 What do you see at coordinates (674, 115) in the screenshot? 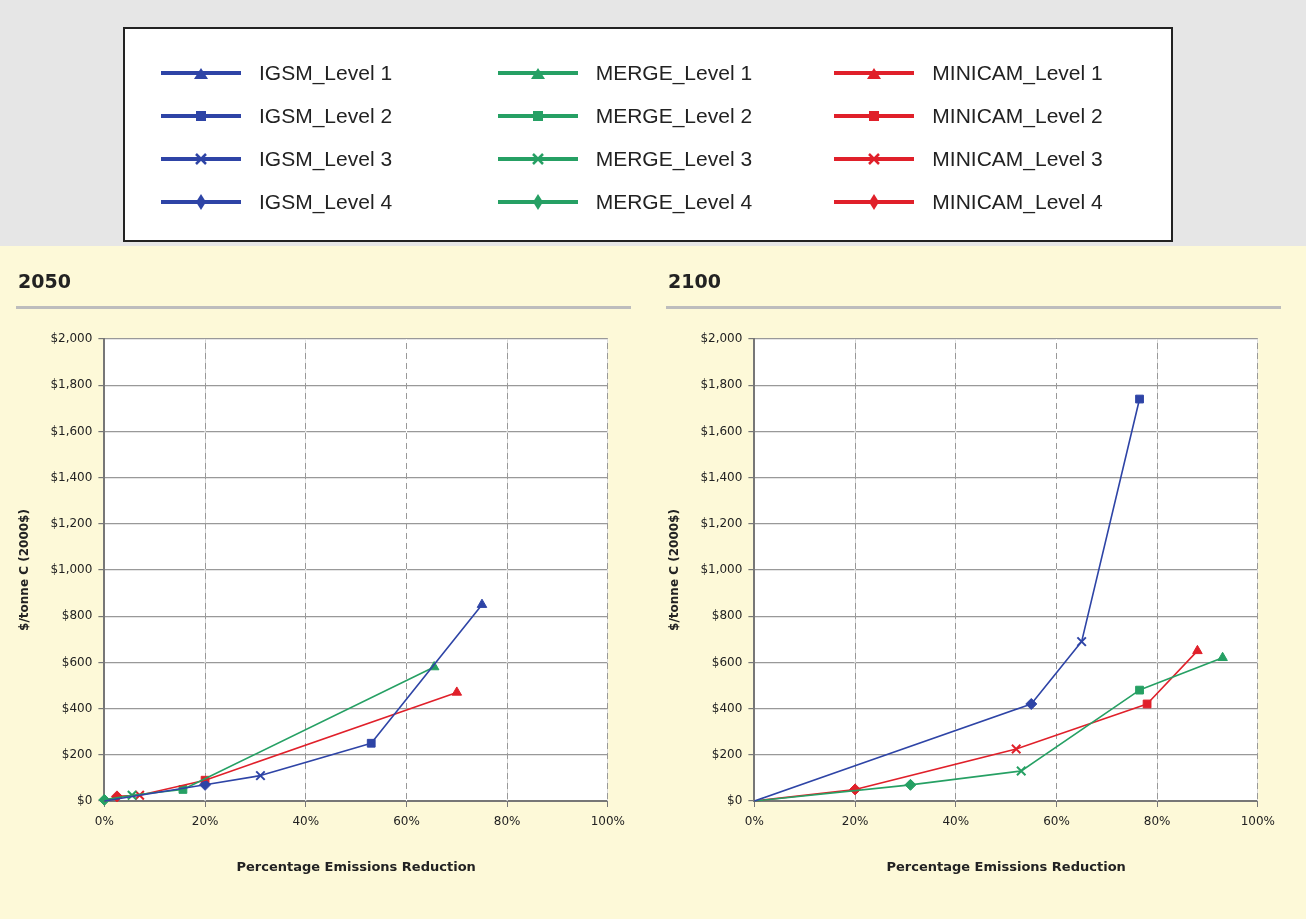
I see `legend-label: MERGE_Level 2` at bounding box center [674, 115].